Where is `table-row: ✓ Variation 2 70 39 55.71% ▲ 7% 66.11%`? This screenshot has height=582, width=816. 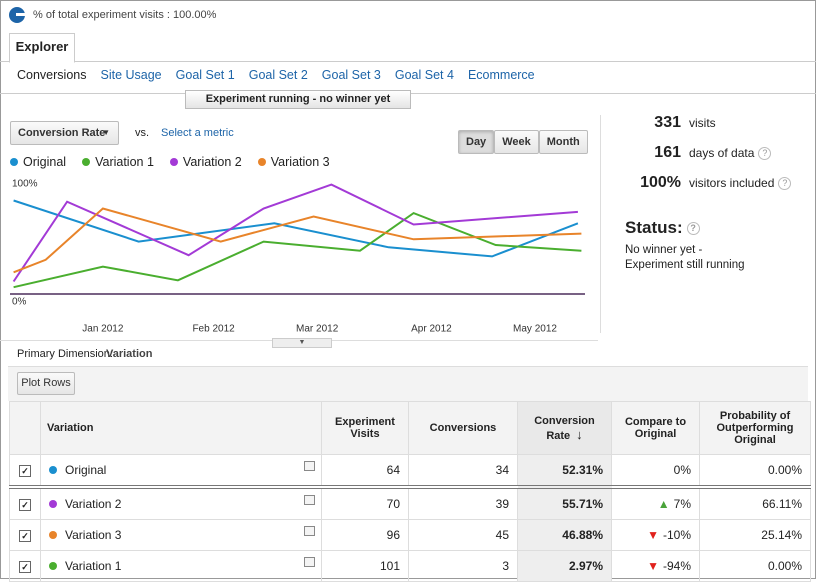
table-row: ✓ Variation 2 70 39 55.71% ▲ 7% 66.11% is located at coordinates (410, 503).